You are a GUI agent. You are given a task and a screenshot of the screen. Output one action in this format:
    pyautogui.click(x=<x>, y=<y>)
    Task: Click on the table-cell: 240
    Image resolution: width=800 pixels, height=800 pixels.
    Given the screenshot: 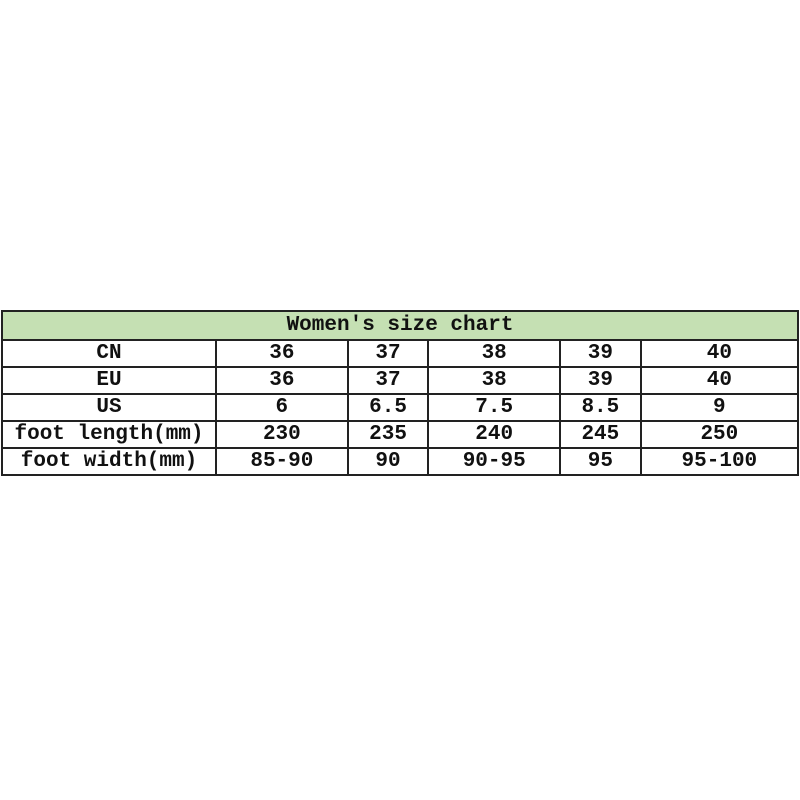 What is the action you would take?
    pyautogui.click(x=494, y=434)
    